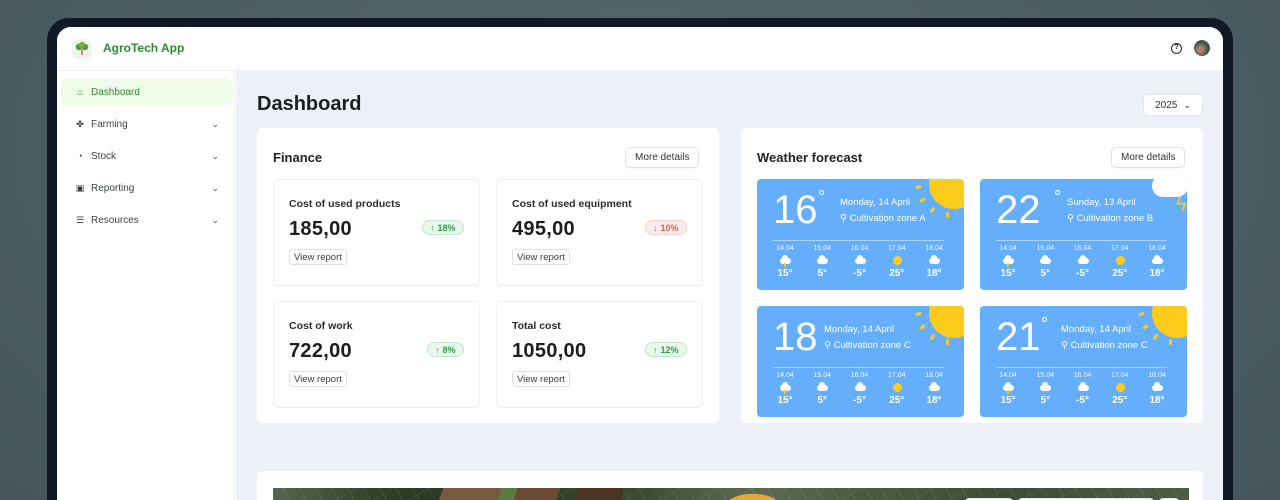  I want to click on sidebar-item-reporting: ▣ Reporting ⌄, so click(147, 188).